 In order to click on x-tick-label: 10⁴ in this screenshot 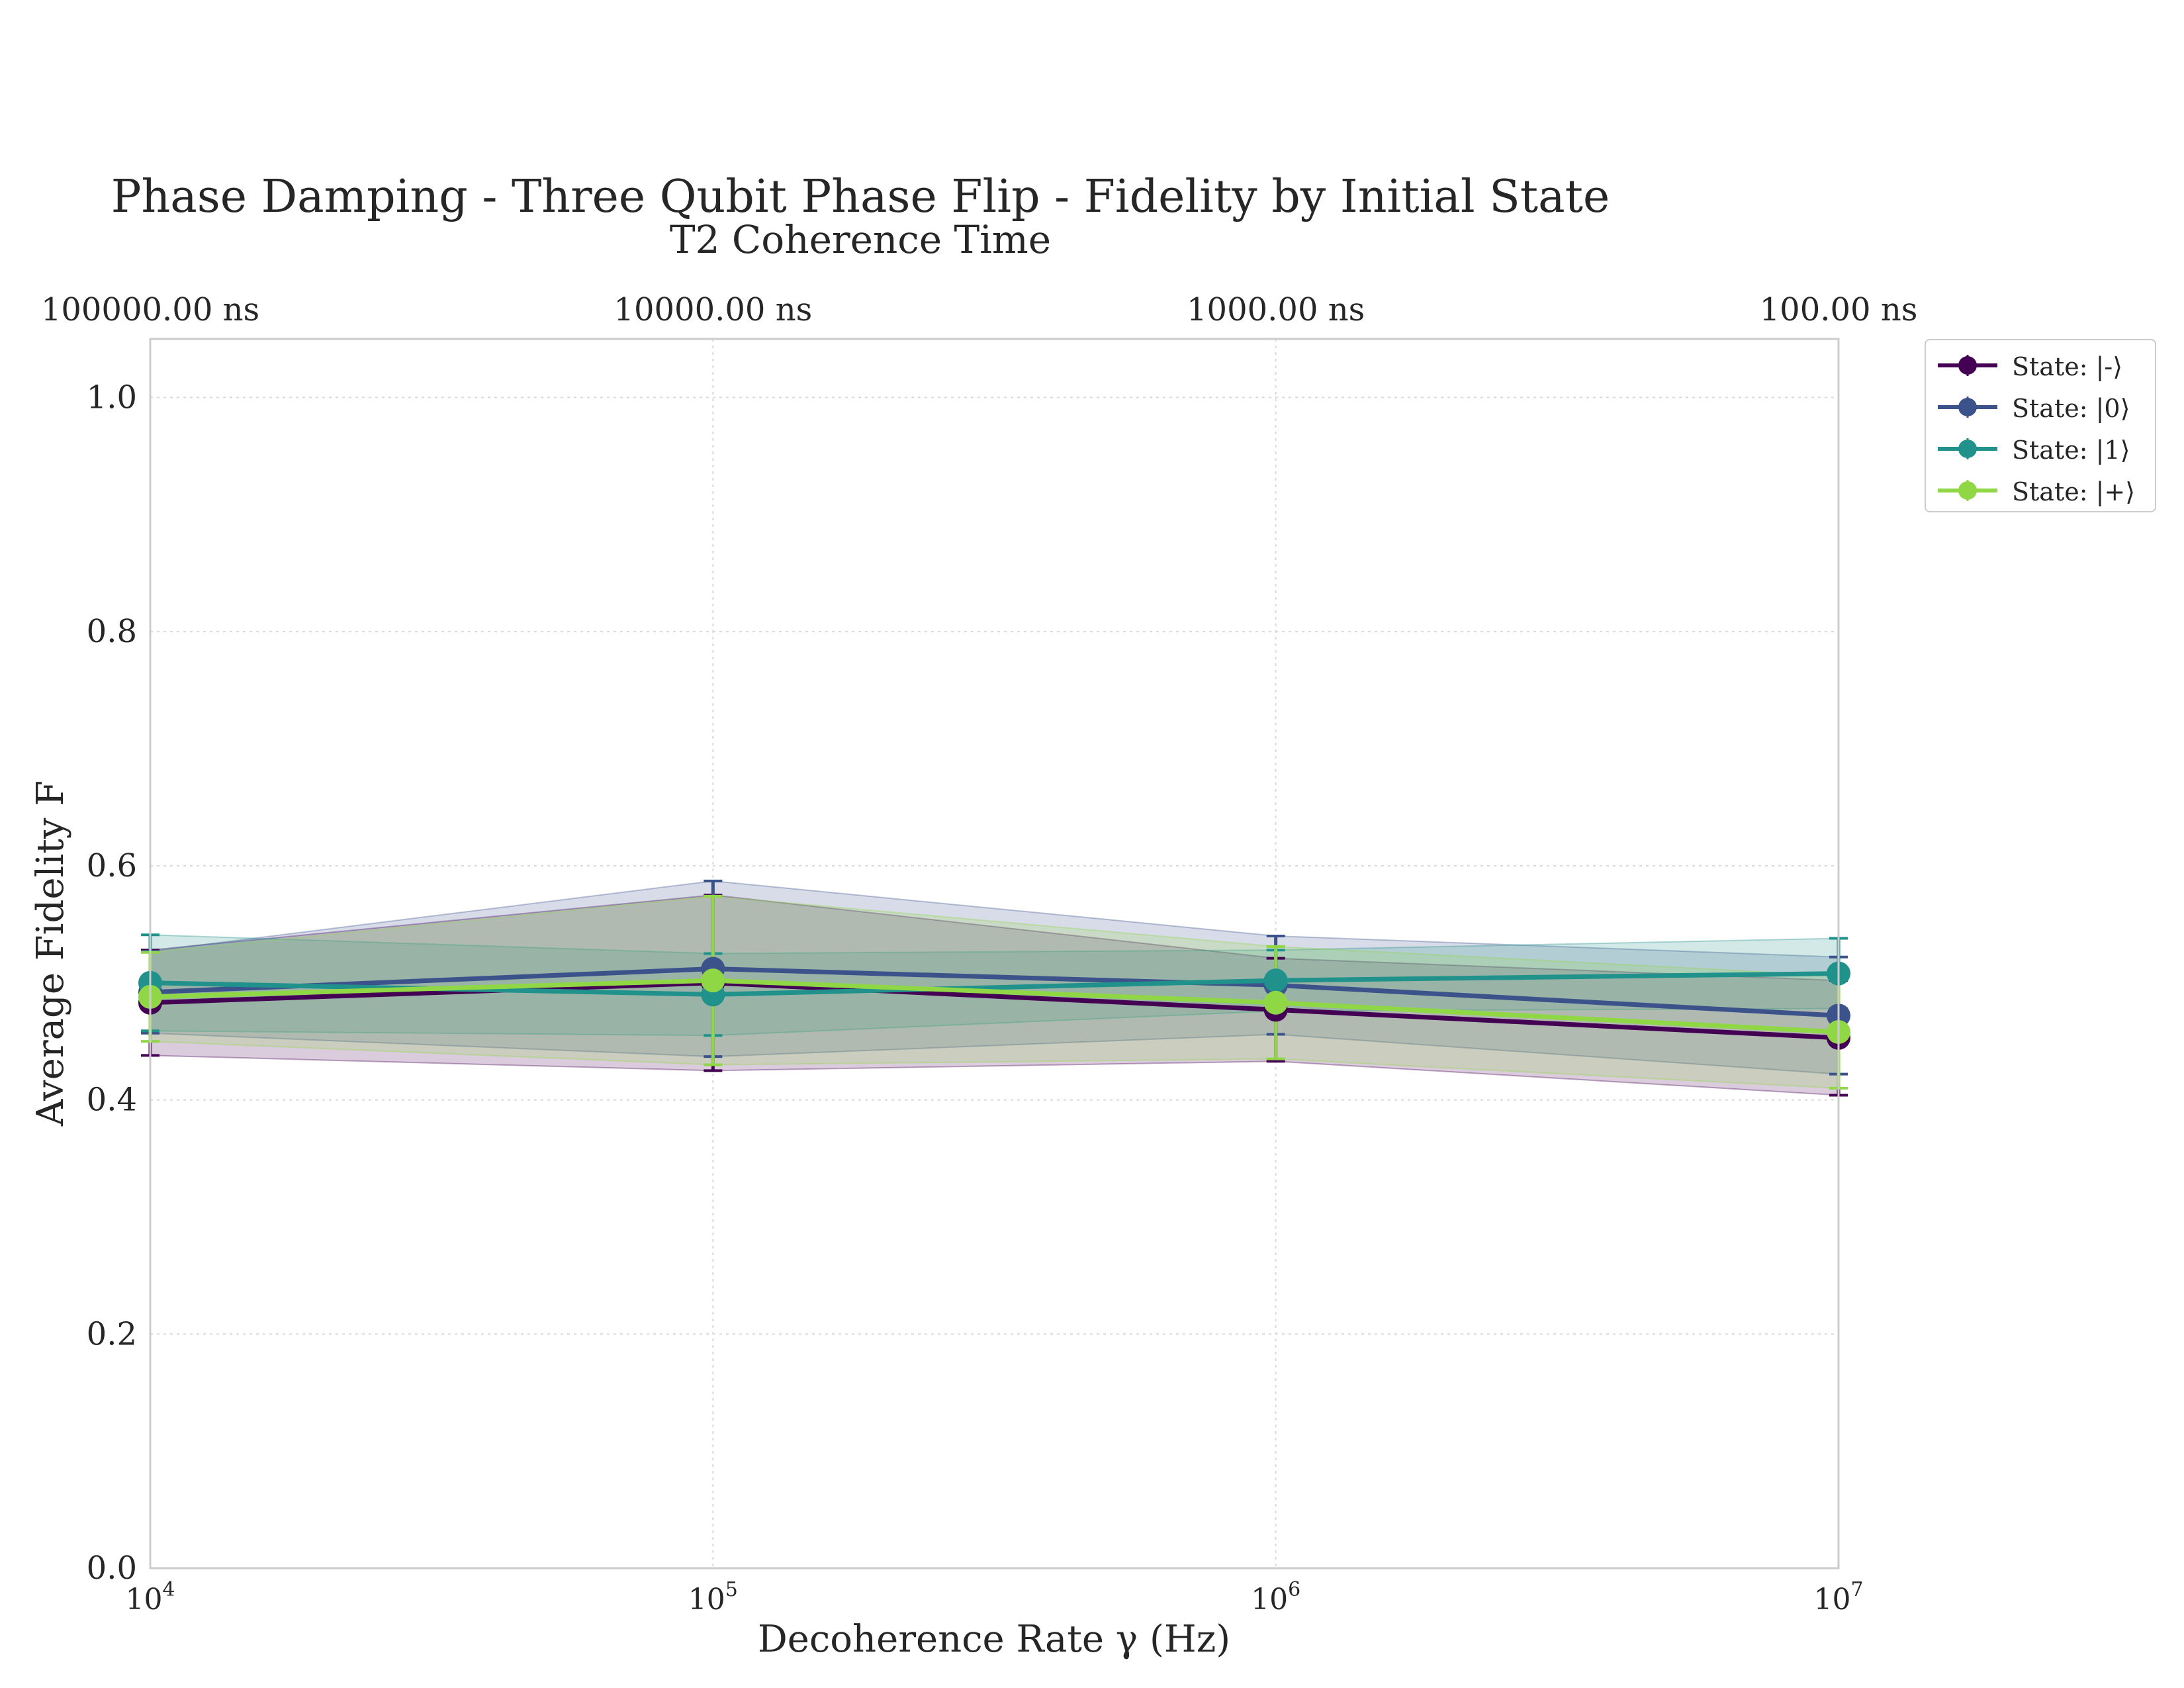, I will do `click(150, 1597)`.